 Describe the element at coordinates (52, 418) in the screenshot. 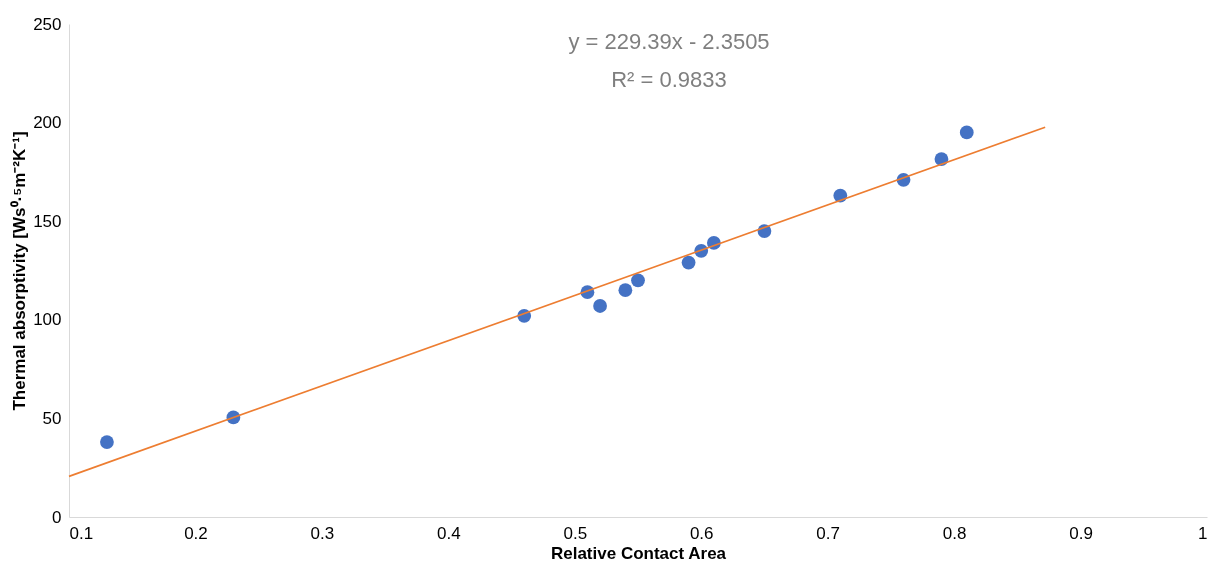

I see `y-tick-label: 50` at that location.